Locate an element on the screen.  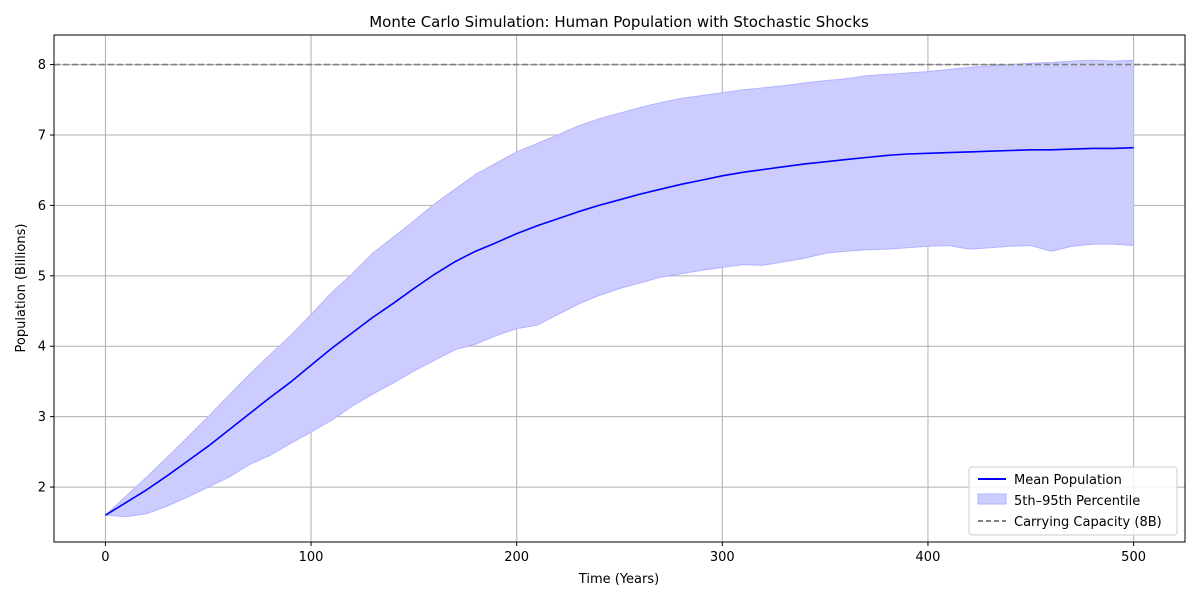
y-tick-label: 8 is located at coordinates (42, 65).